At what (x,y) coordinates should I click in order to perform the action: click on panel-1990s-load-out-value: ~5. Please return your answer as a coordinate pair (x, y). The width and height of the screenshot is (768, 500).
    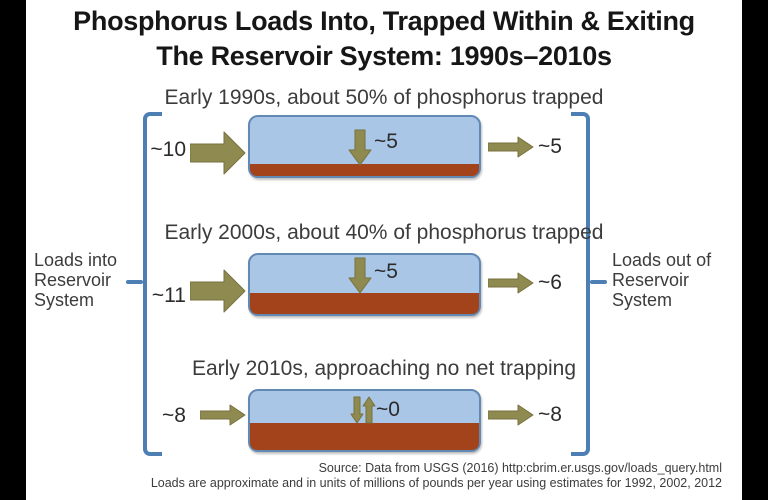
    Looking at the image, I should click on (550, 146).